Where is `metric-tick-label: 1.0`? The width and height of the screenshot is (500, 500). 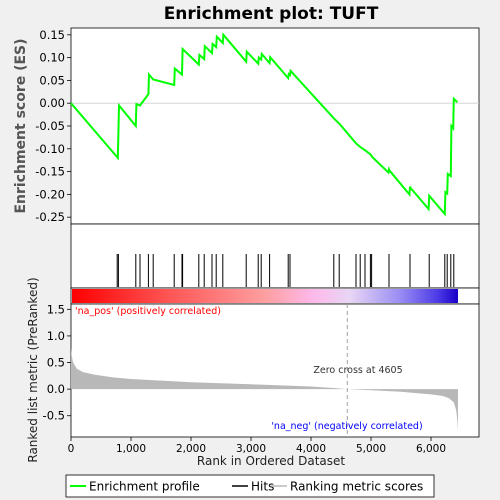
metric-tick-label: 1.0 is located at coordinates (56, 336).